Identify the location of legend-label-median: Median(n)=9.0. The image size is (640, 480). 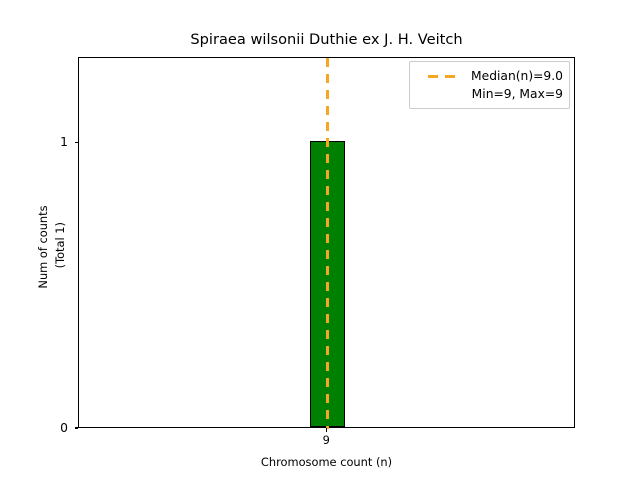
(517, 76).